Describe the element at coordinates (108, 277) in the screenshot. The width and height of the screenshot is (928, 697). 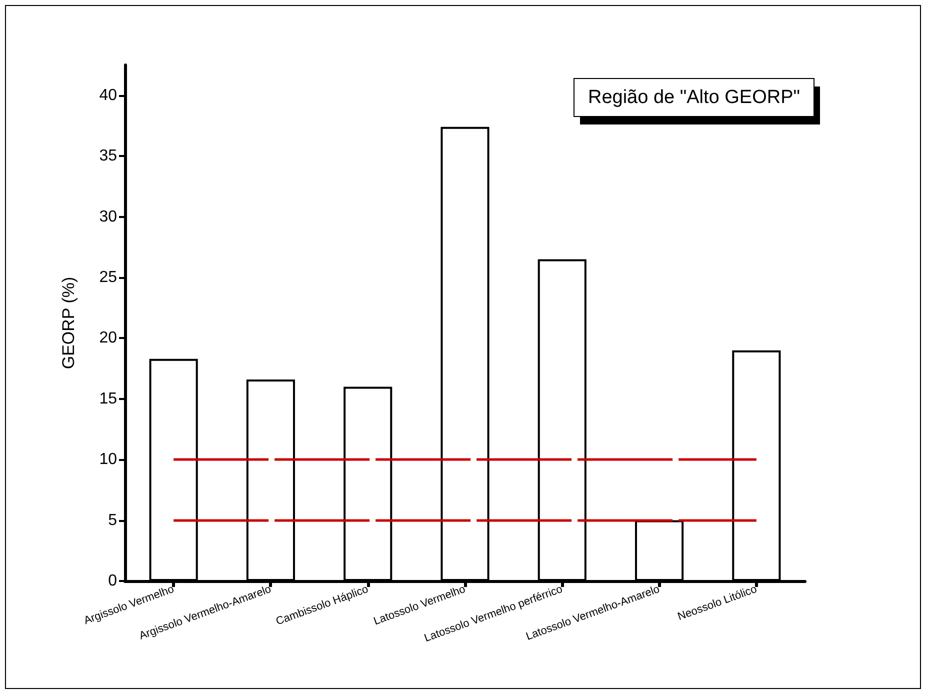
I see `y-tick-label: 25` at that location.